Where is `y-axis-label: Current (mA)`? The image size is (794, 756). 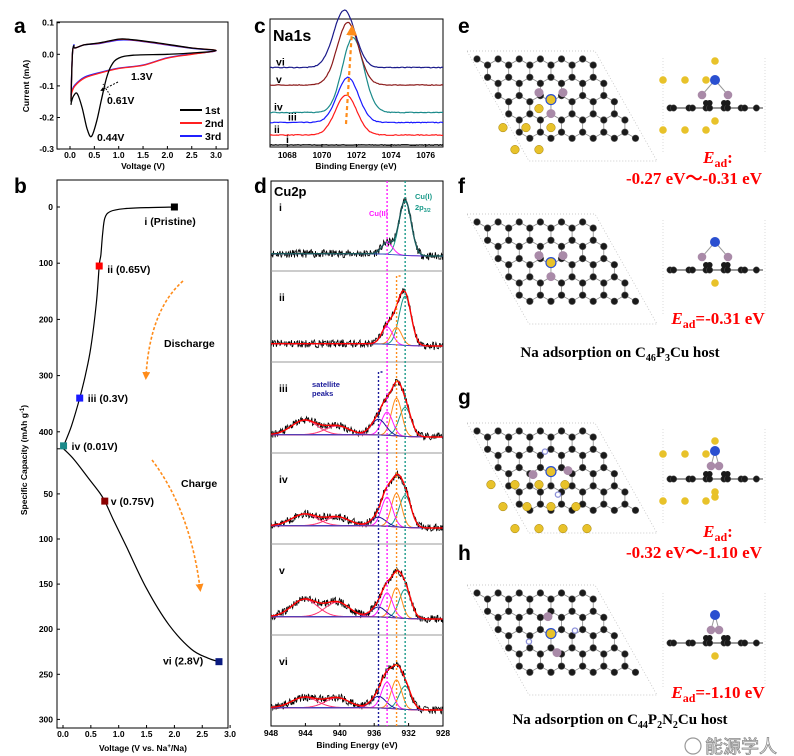
y-axis-label: Current (mA) is located at coordinates (26, 86).